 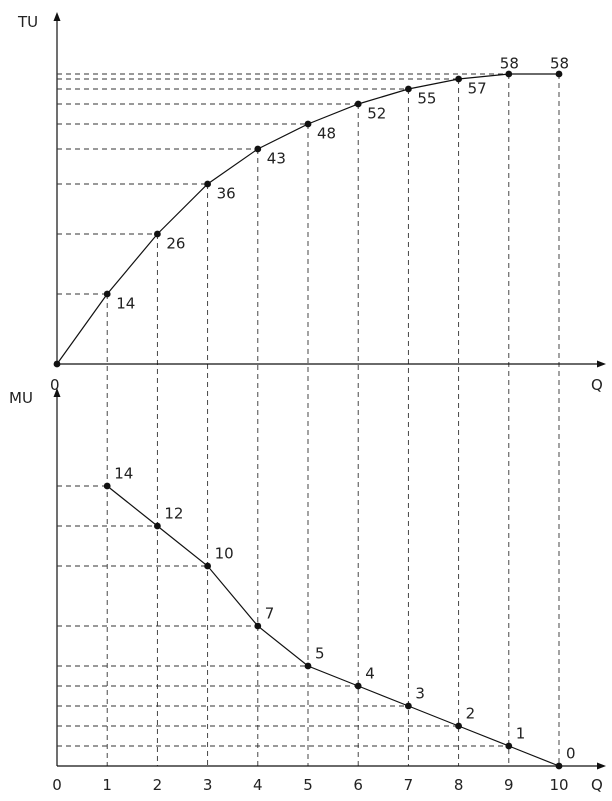 I want to click on mu-x-axis-label: Q, so click(x=597, y=785).